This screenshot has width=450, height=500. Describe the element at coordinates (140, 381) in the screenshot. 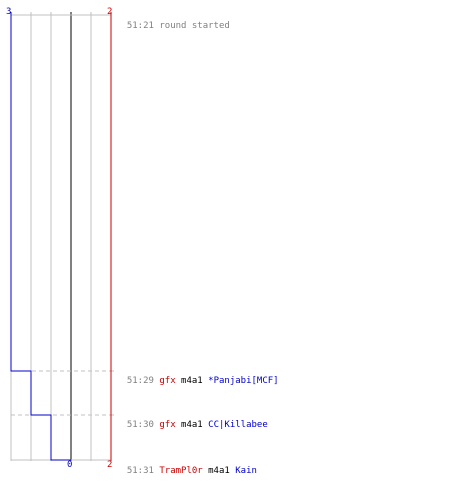

I see `event-time: 51:29` at that location.